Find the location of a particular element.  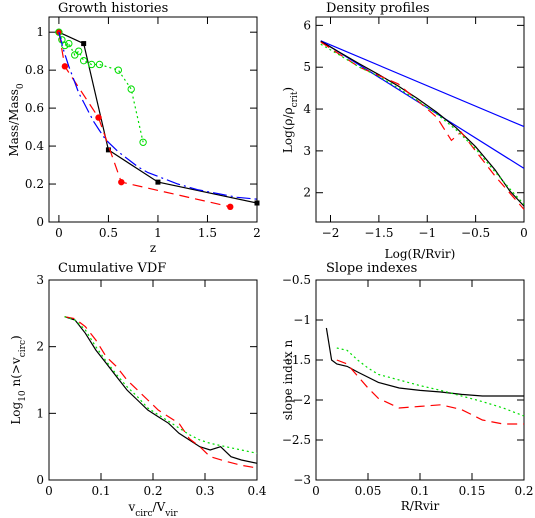

y-tick-label: −1 is located at coordinates (302, 320).